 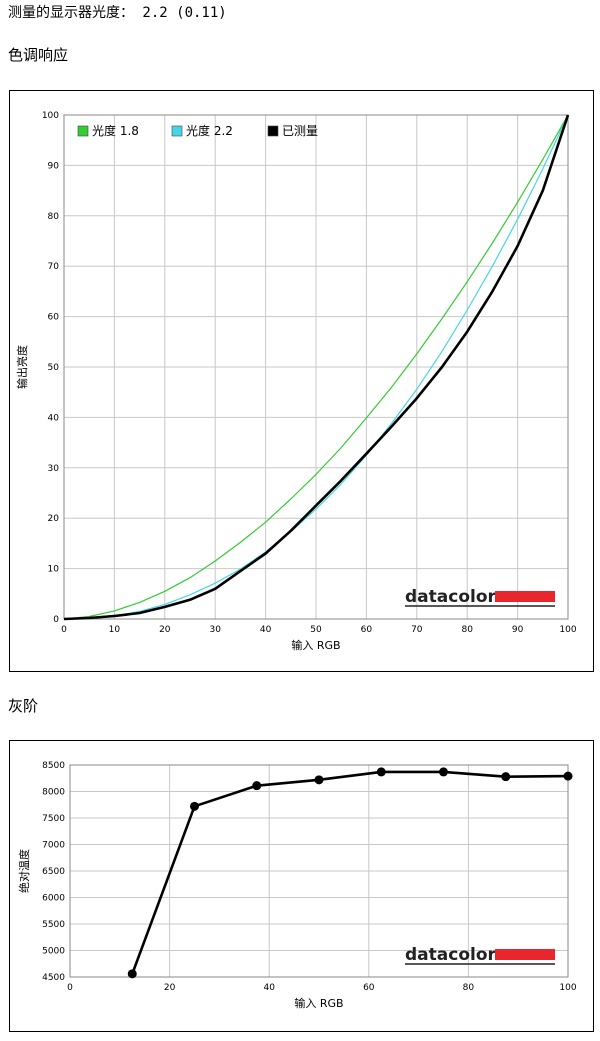 I want to click on y-tick-label: 50, so click(x=54, y=368).